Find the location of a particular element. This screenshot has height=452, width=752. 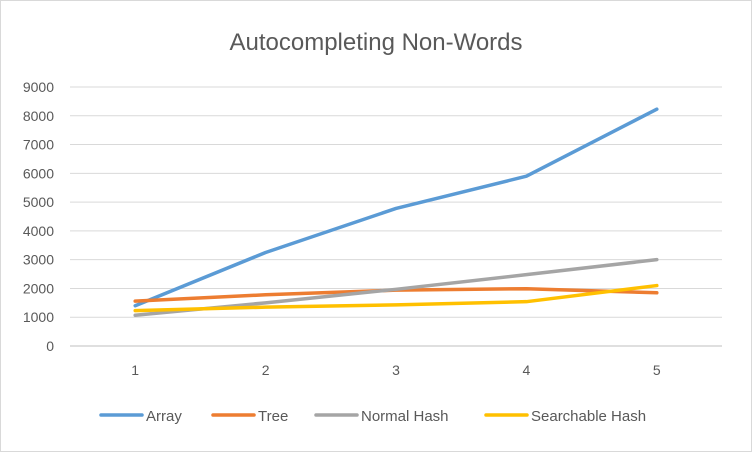

x-axis-labels: 1 2 3 4 5 is located at coordinates (396, 370).